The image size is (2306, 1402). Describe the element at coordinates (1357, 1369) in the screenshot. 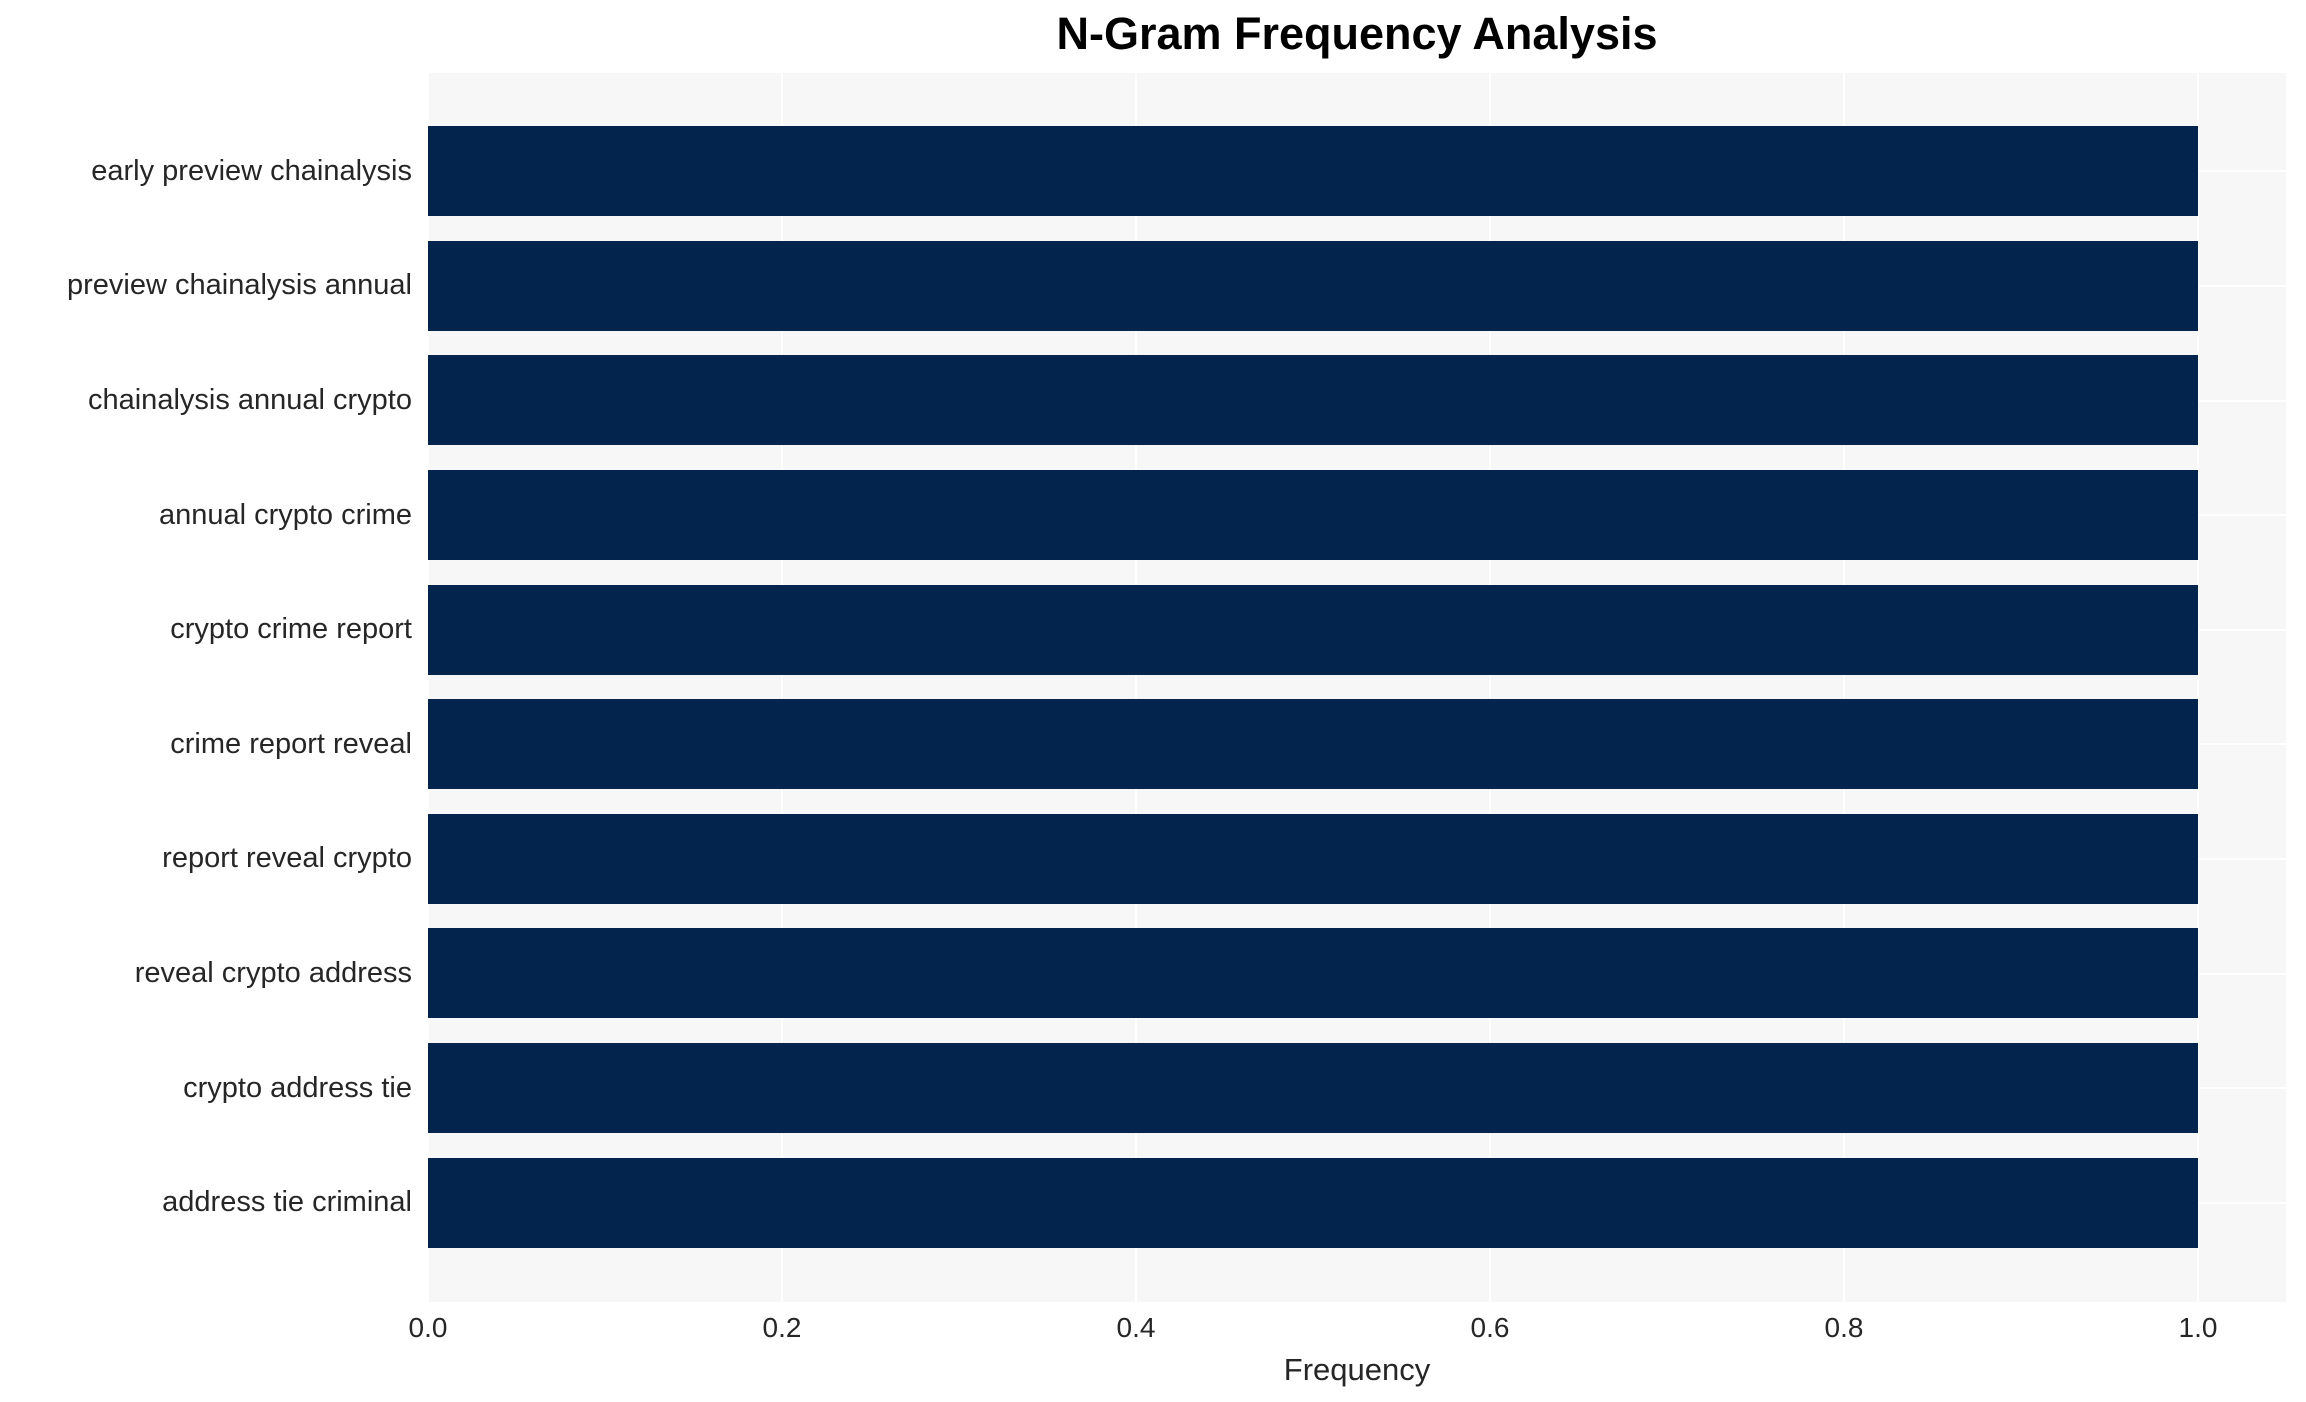

I see `x-axis-title: Frequency` at that location.